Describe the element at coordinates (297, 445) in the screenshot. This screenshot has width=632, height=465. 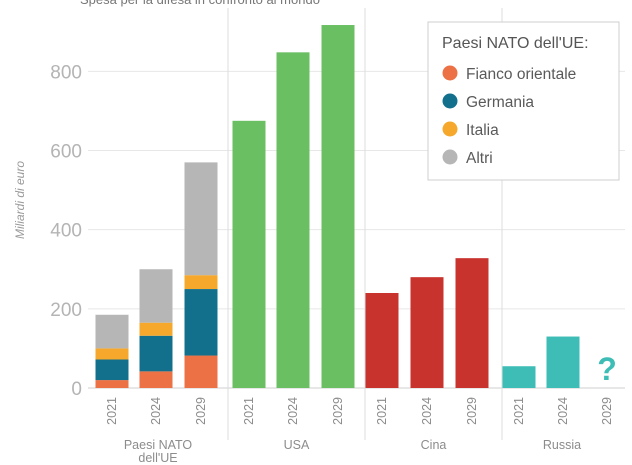
I see `group-label-usa: USA` at that location.